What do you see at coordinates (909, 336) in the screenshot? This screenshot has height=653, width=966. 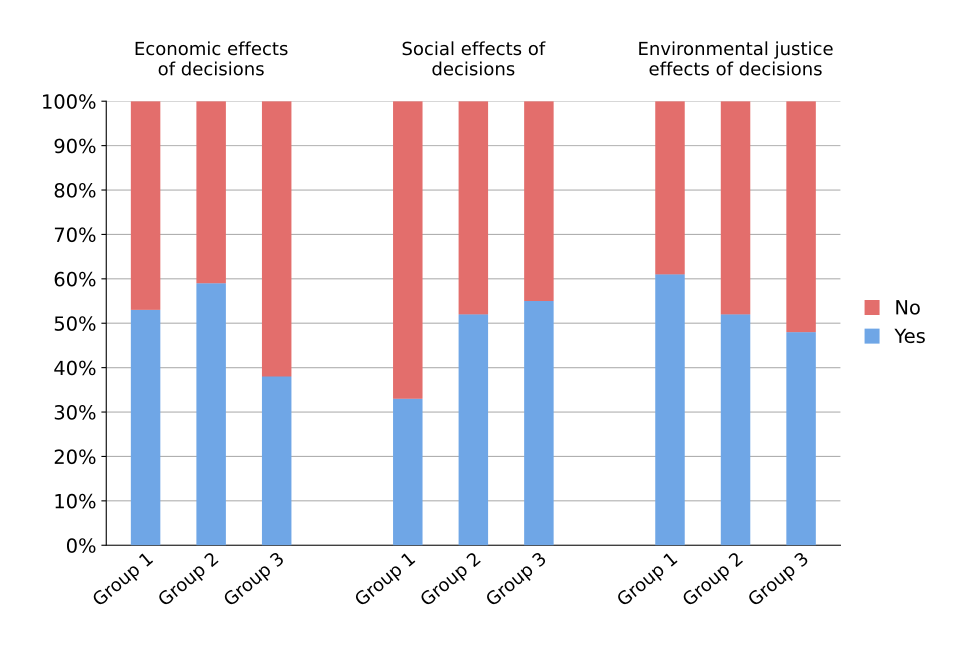 I see `legend-label: Yes` at bounding box center [909, 336].